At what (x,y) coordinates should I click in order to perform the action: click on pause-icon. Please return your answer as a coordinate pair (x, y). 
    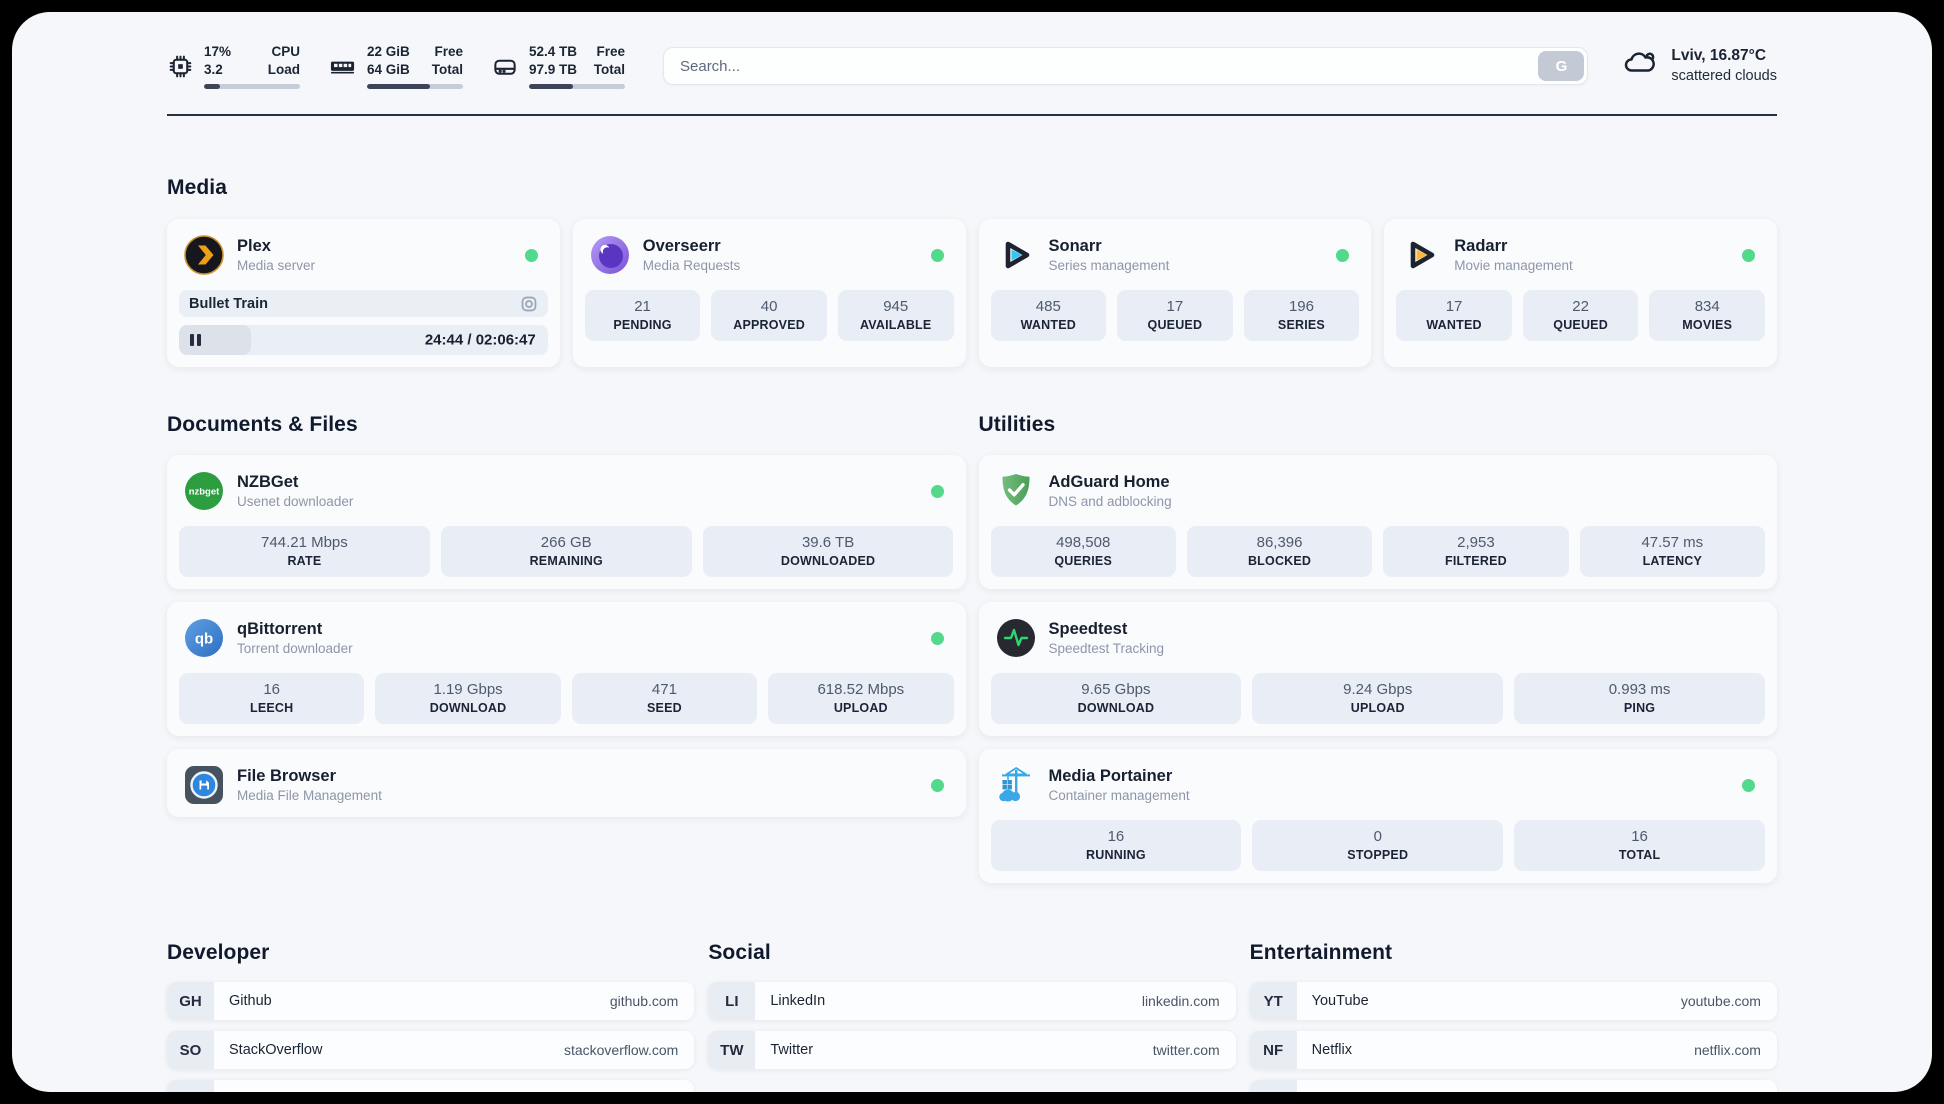
    Looking at the image, I should click on (195, 340).